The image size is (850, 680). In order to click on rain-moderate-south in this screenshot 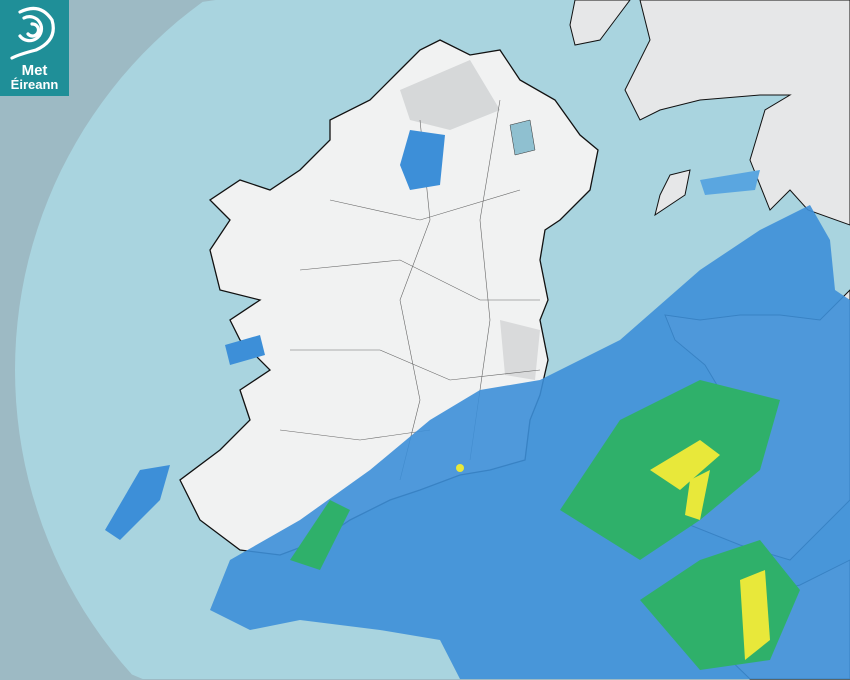, I will do `click(320, 535)`.